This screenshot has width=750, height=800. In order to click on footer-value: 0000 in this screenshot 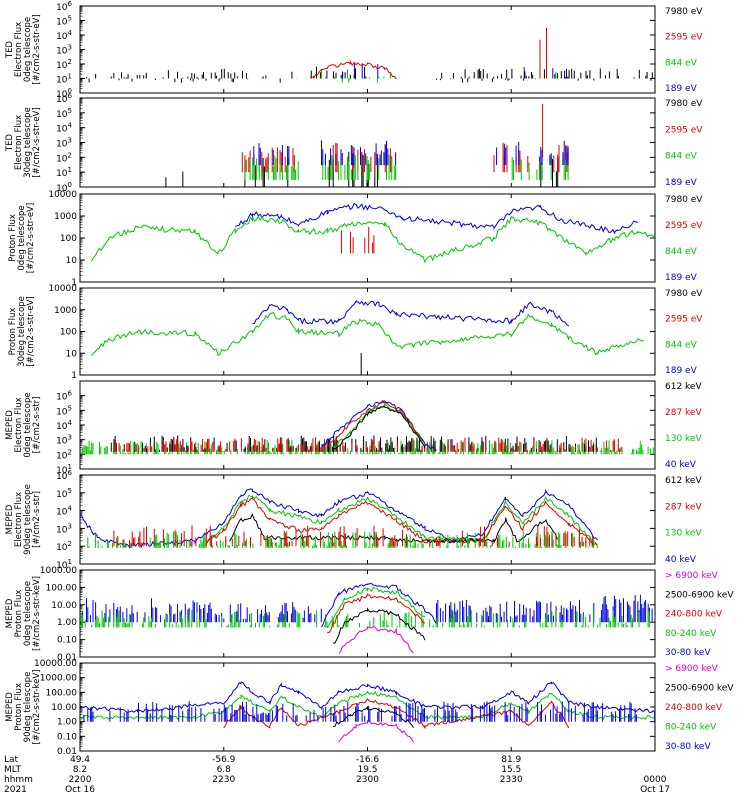, I will do `click(655, 780)`.